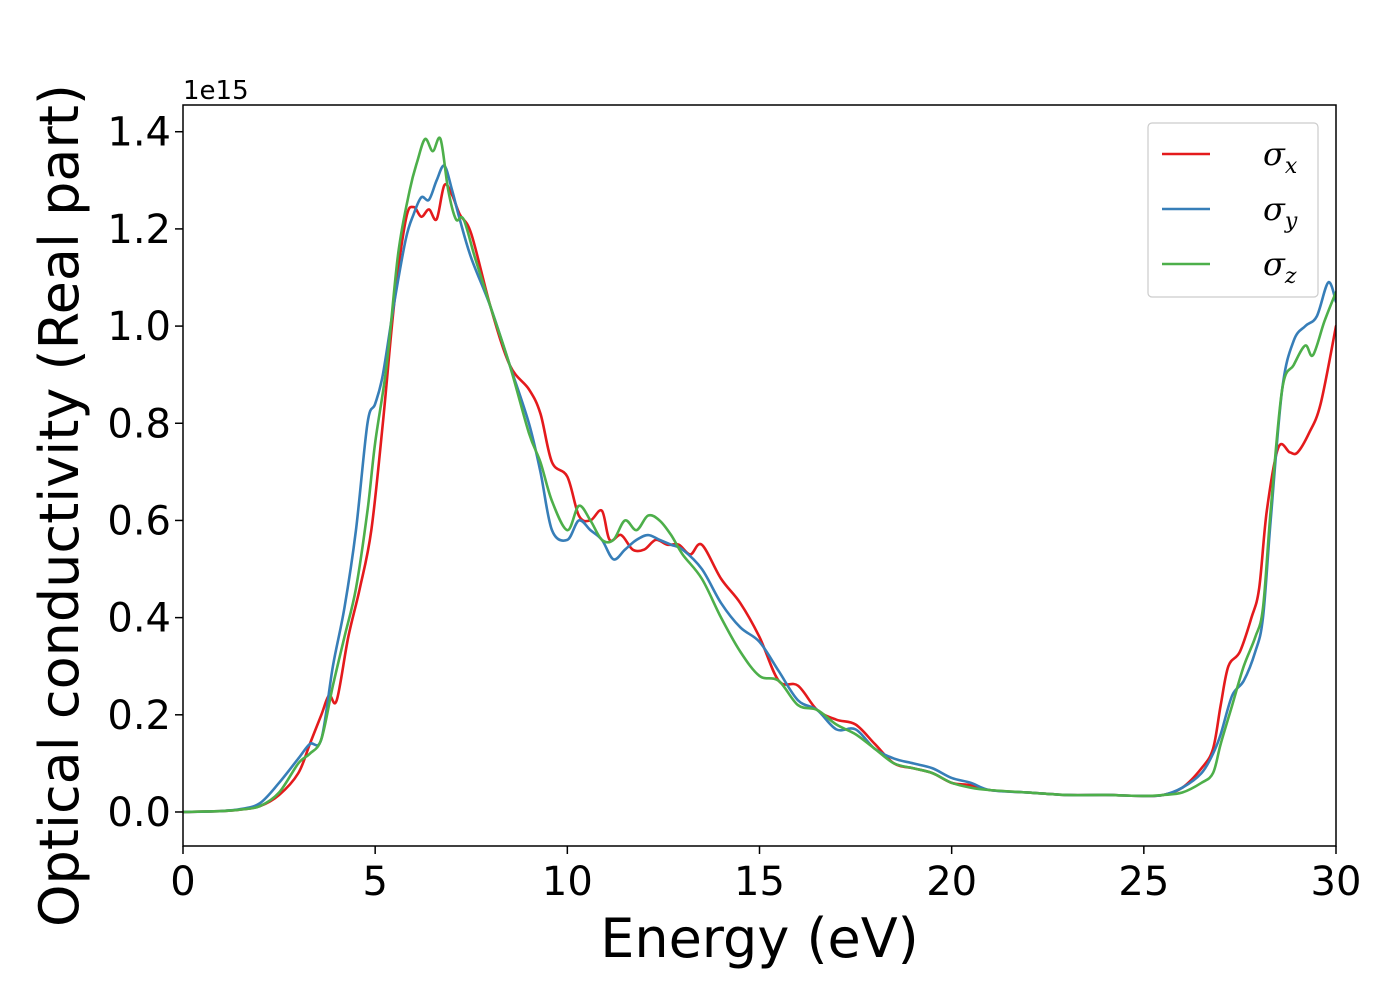 The image size is (1400, 1000). I want to click on y-tick-label: 1.2, so click(139, 230).